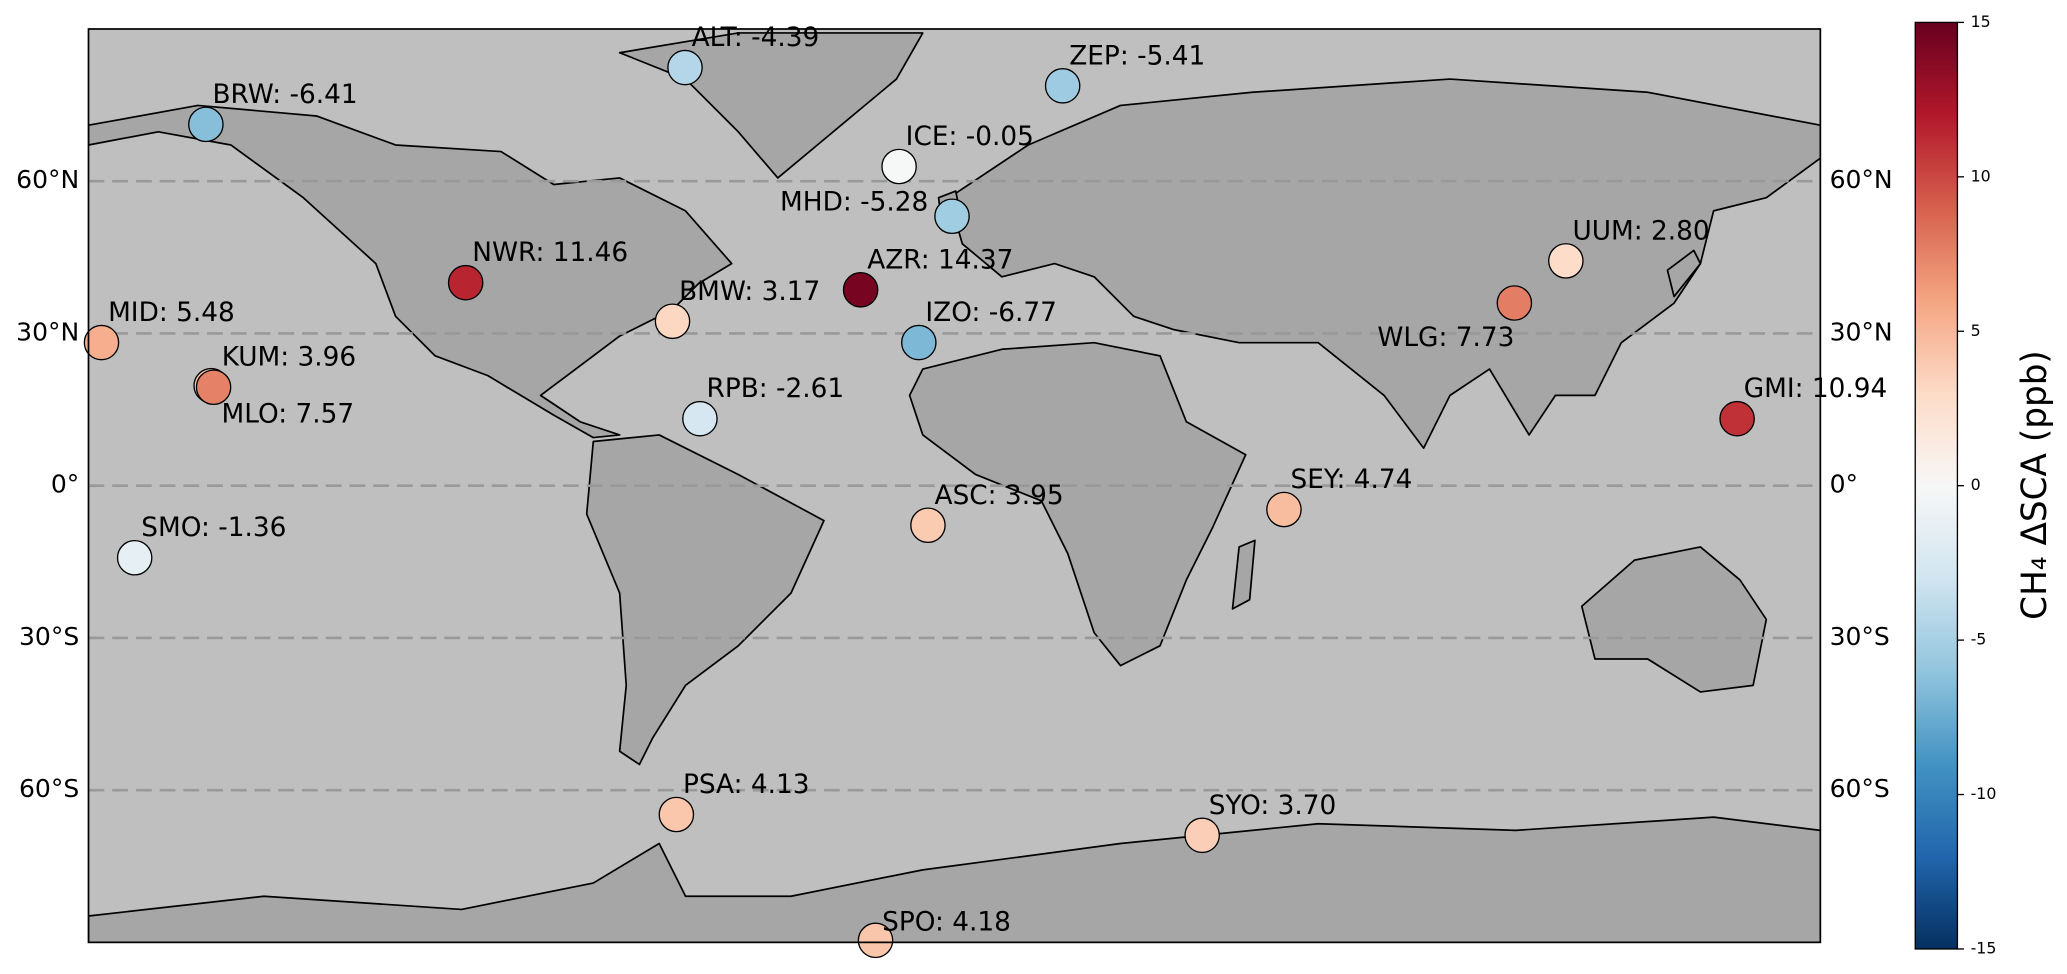  Describe the element at coordinates (49, 788) in the screenshot. I see `lat-label-left: 60°S` at that location.